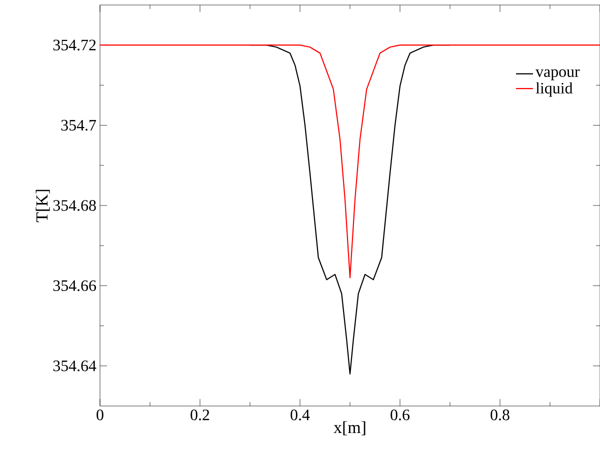 The image size is (600, 456). What do you see at coordinates (554, 89) in the screenshot?
I see `legend-label: liquid` at bounding box center [554, 89].